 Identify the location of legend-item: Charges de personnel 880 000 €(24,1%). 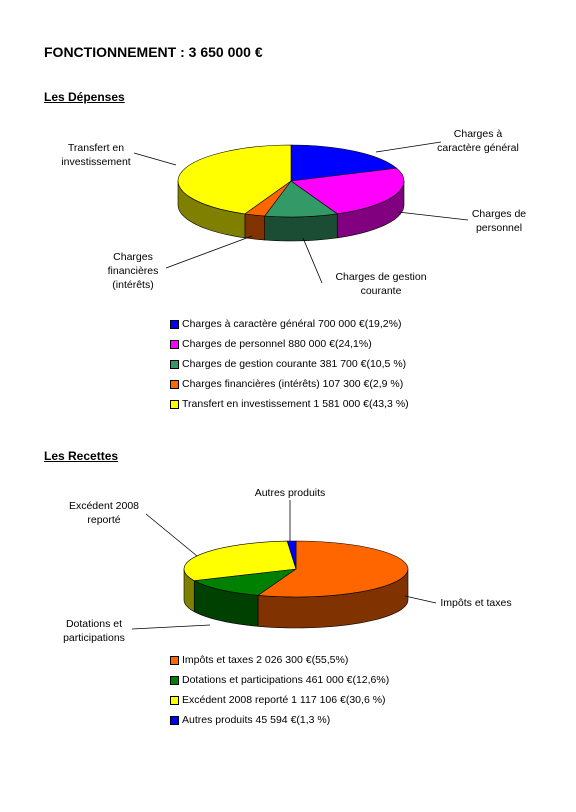
(289, 344).